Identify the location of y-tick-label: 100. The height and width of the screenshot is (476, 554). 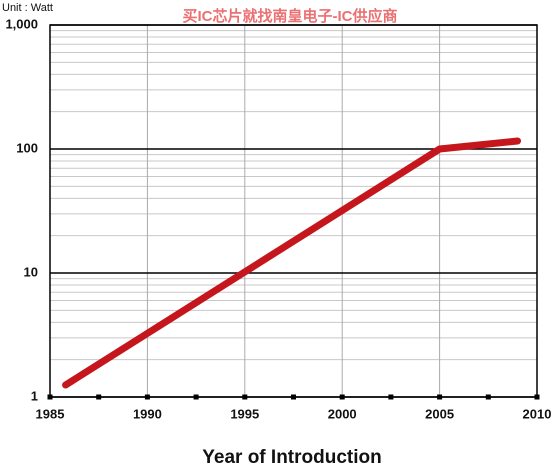
(27, 147).